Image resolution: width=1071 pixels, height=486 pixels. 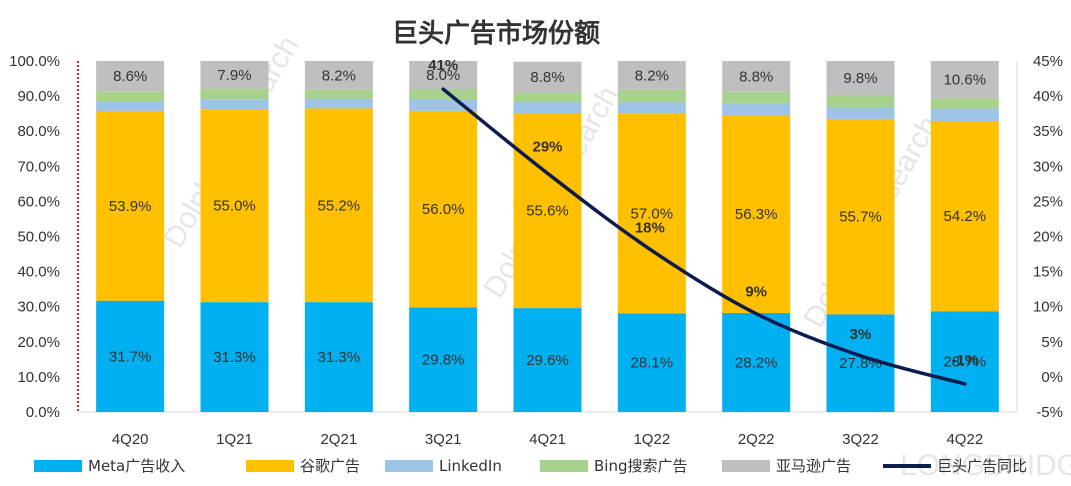 I want to click on bar-data-label: 29.6%, so click(x=547, y=360).